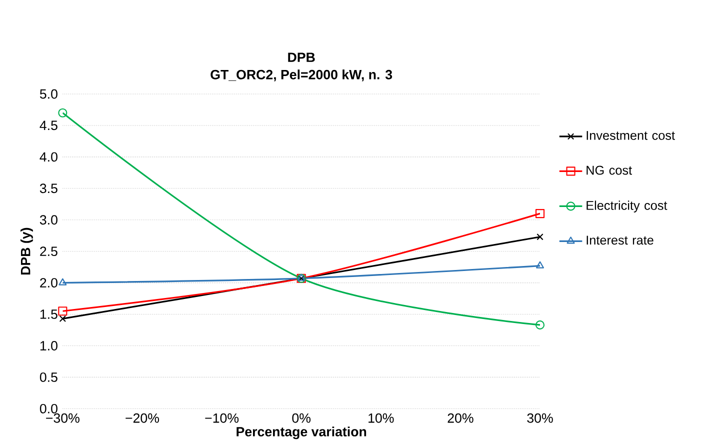 Image resolution: width=706 pixels, height=446 pixels. I want to click on x-tick-label: −10%, so click(222, 418).